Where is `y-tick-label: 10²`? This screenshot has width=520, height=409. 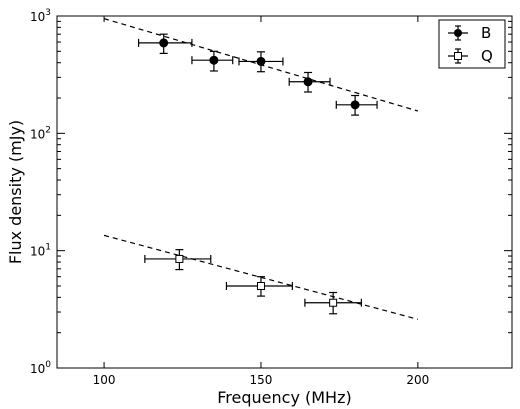
y-tick-label: 10² is located at coordinates (40, 133).